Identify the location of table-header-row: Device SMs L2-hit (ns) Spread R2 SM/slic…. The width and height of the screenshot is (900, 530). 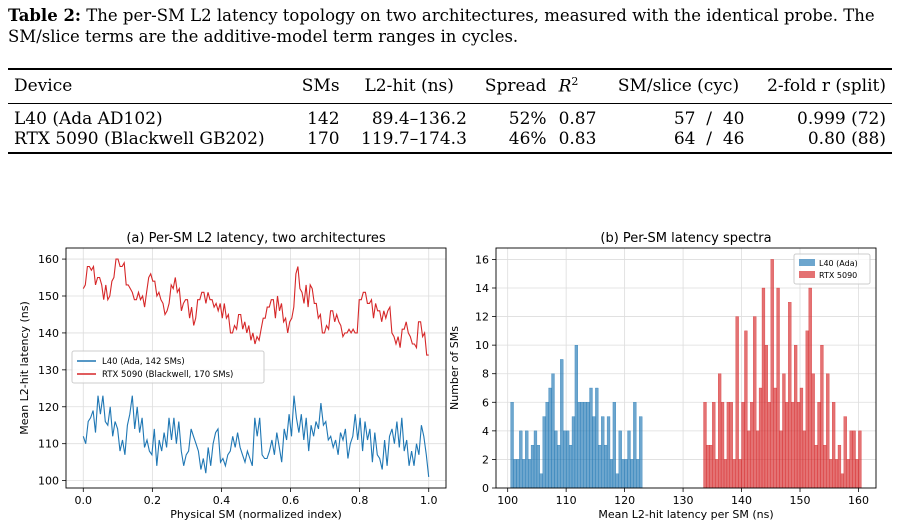
(450, 86).